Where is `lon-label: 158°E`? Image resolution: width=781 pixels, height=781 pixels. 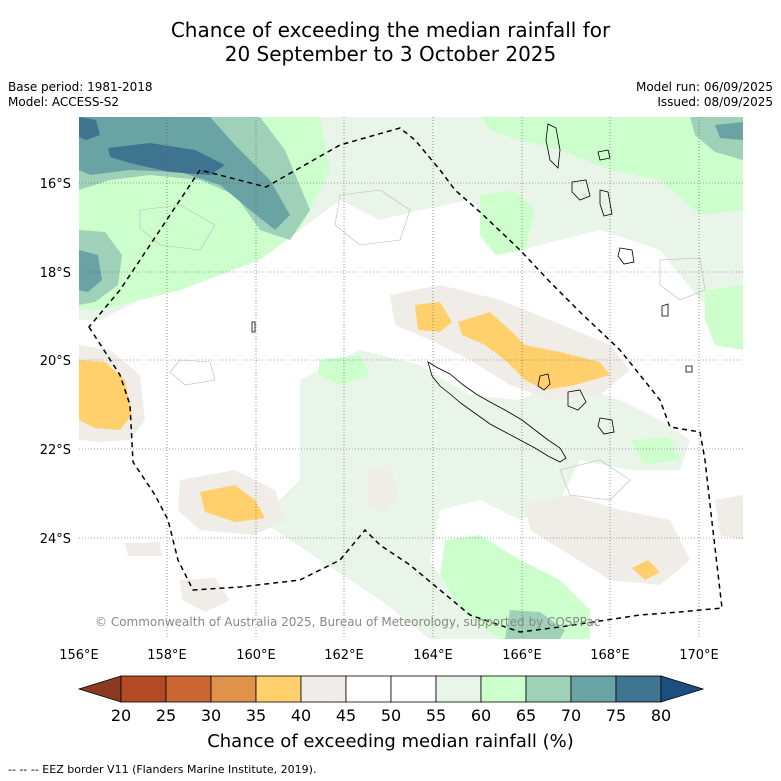
lon-label: 158°E is located at coordinates (167, 655).